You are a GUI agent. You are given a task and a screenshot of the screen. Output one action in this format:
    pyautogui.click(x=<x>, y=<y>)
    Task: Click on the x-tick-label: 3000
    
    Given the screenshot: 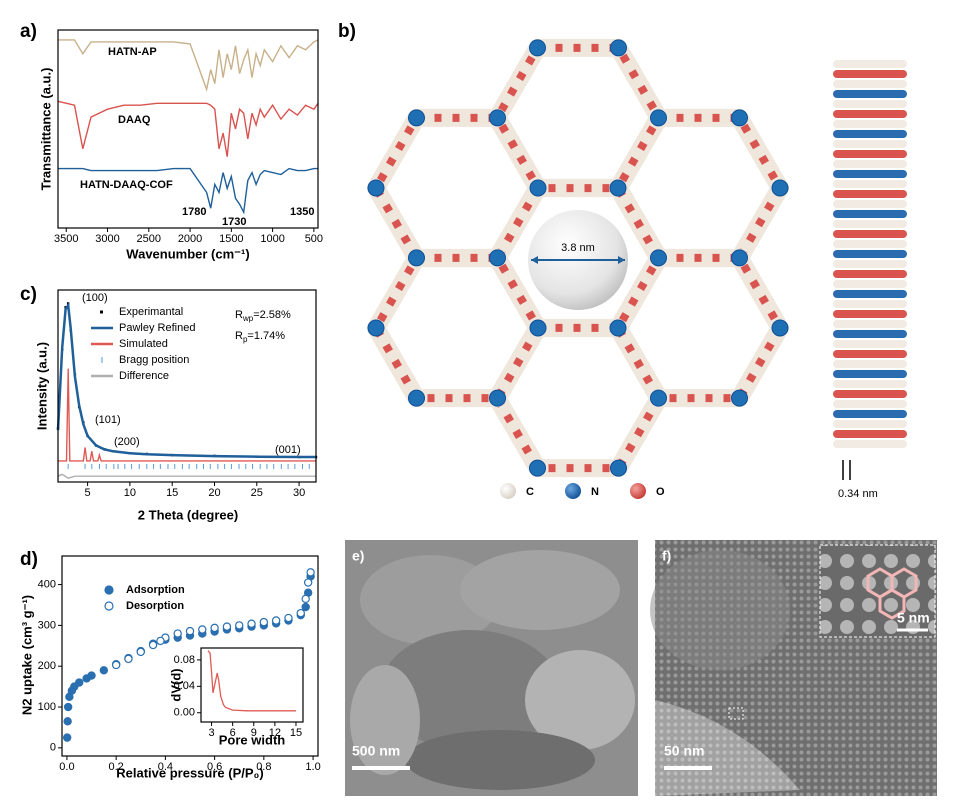 What is the action you would take?
    pyautogui.click(x=107, y=239)
    